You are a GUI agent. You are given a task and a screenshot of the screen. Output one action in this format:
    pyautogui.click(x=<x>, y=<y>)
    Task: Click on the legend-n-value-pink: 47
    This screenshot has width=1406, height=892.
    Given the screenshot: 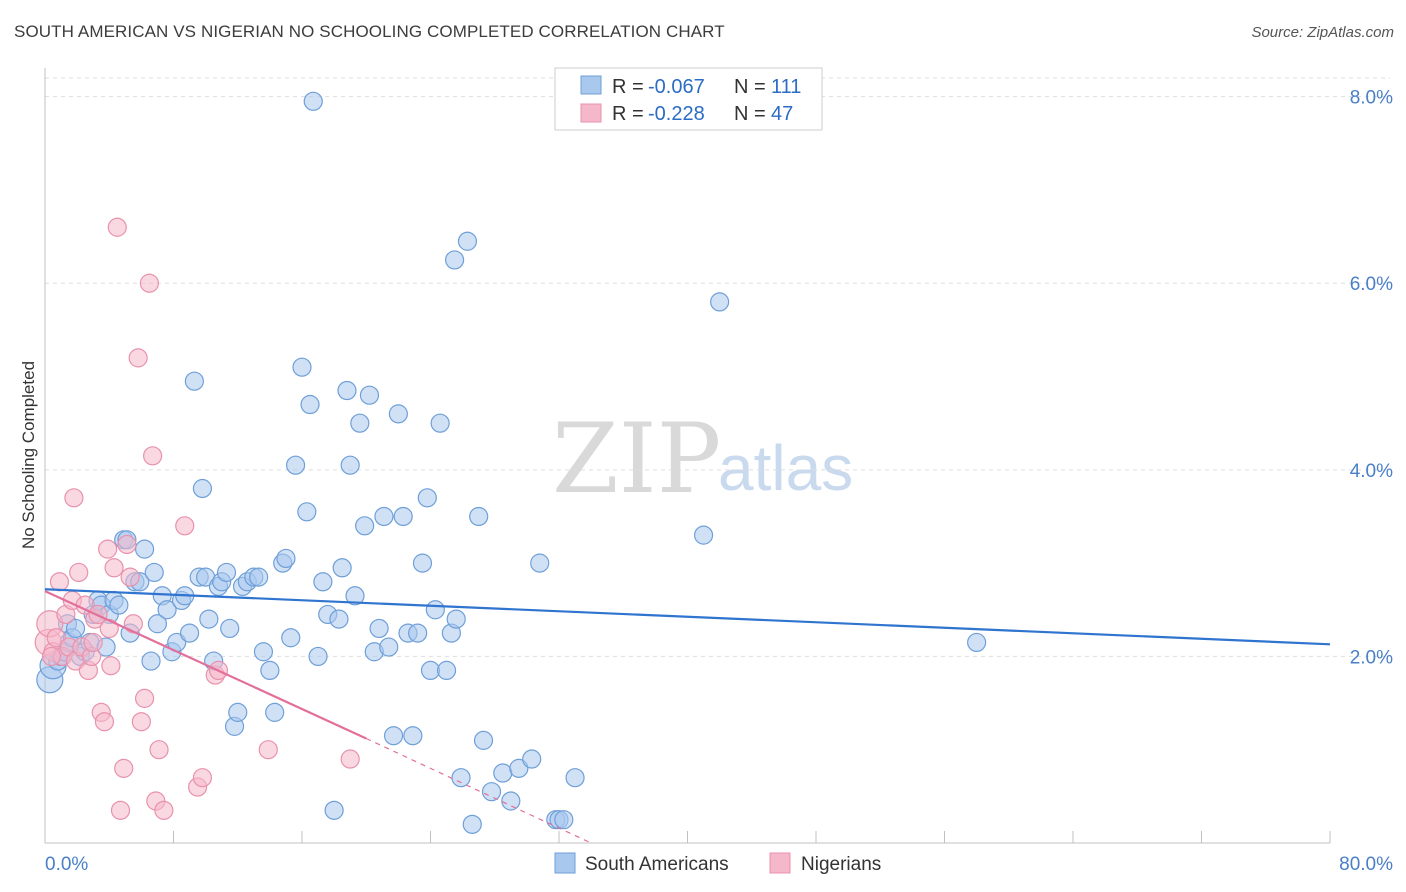 What is the action you would take?
    pyautogui.click(x=782, y=114)
    